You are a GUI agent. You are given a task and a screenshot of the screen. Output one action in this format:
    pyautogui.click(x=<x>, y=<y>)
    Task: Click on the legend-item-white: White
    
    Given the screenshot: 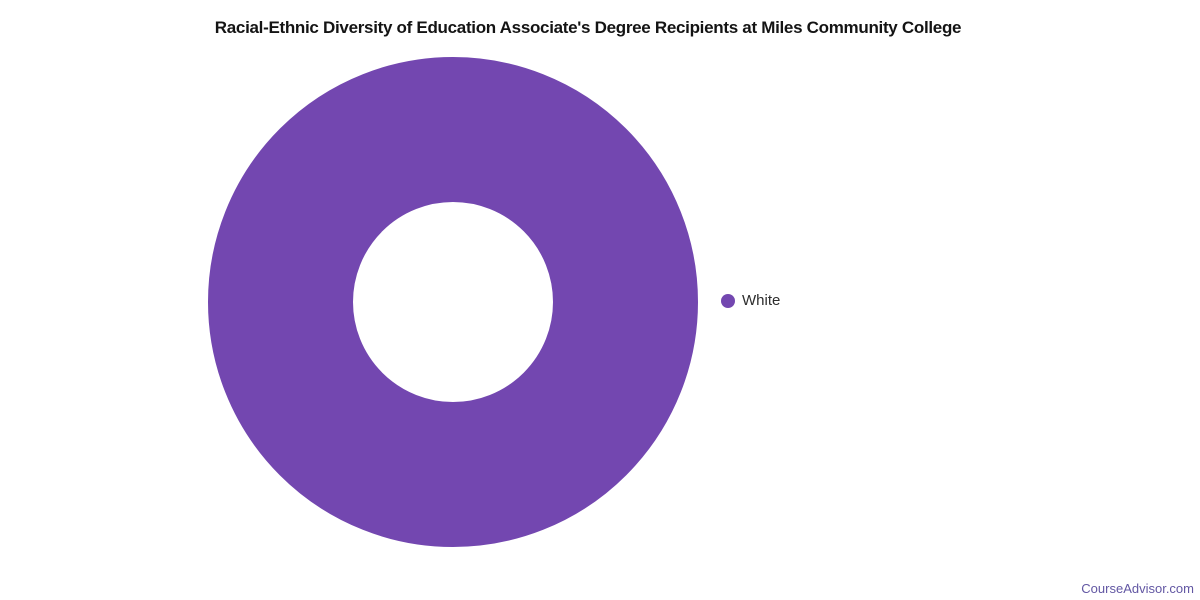 What is the action you would take?
    pyautogui.click(x=751, y=300)
    